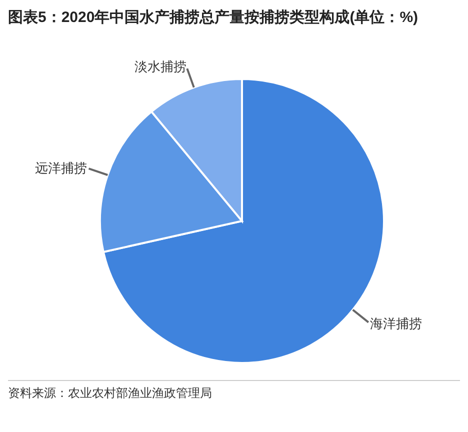 The width and height of the screenshot is (468, 432). I want to click on slice-label: 海洋捕捞, so click(396, 324).